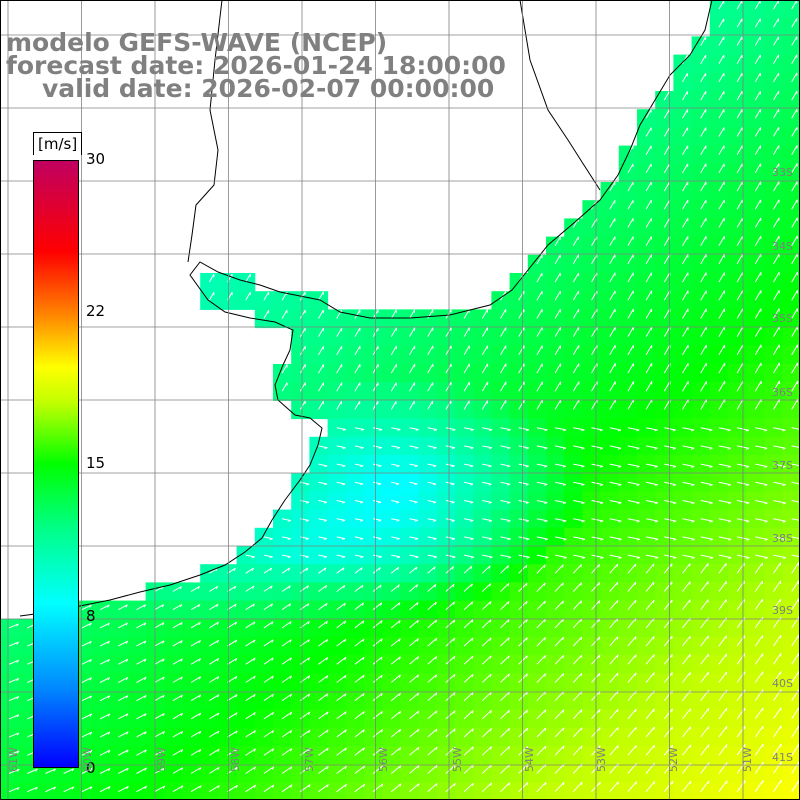 This screenshot has width=800, height=800. I want to click on colorbar-tick-8: 8, so click(91, 616).